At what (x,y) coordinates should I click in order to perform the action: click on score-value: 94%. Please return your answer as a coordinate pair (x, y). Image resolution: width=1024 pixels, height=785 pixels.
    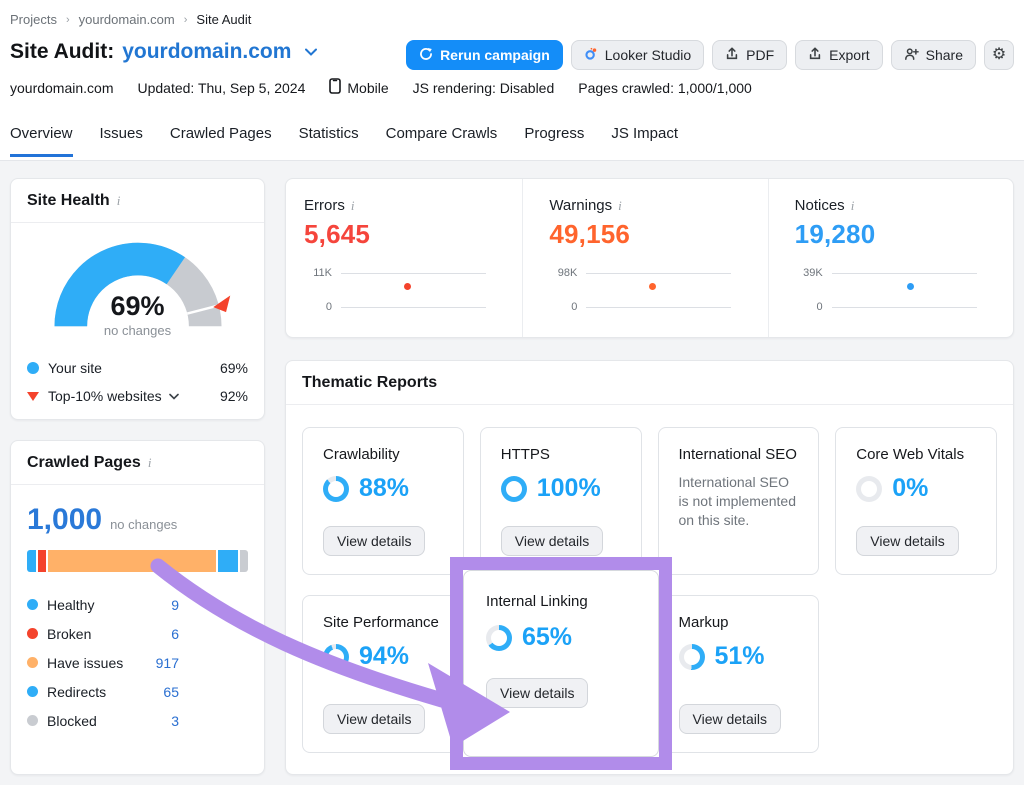
    Looking at the image, I should click on (384, 656).